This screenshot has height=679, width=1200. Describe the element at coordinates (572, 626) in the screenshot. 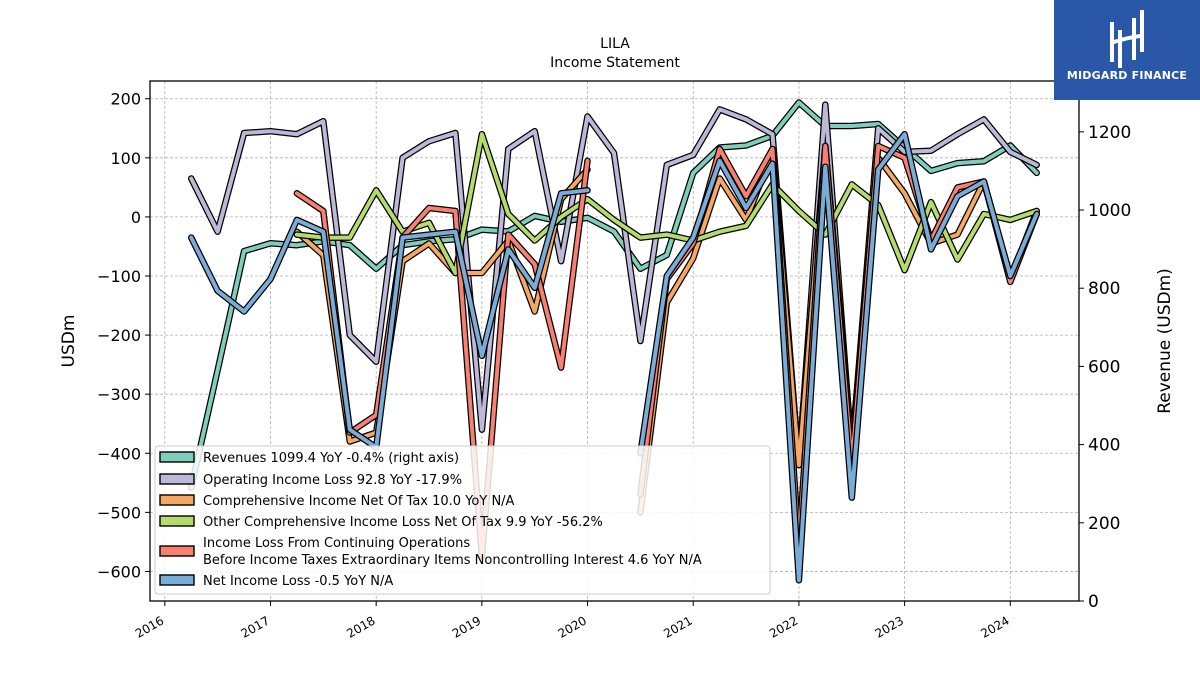

I see `x-tick-label: 2020` at that location.